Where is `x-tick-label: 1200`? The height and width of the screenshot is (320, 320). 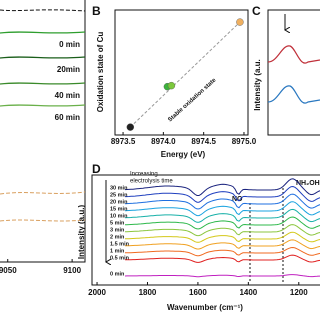
x-tick-label: 1200 is located at coordinates (299, 292).